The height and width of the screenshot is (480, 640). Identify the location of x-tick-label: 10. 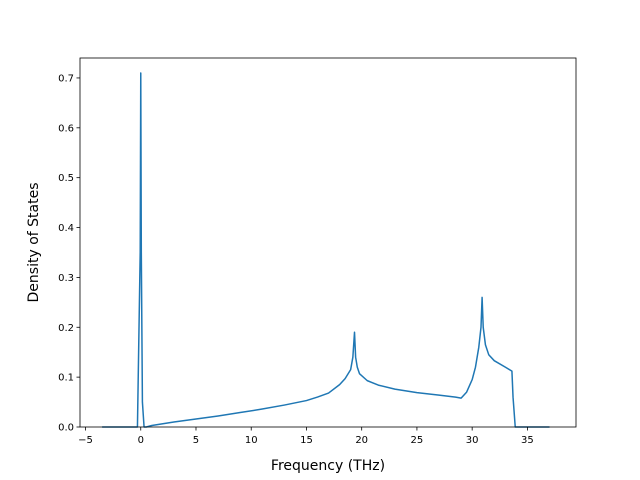
(251, 440).